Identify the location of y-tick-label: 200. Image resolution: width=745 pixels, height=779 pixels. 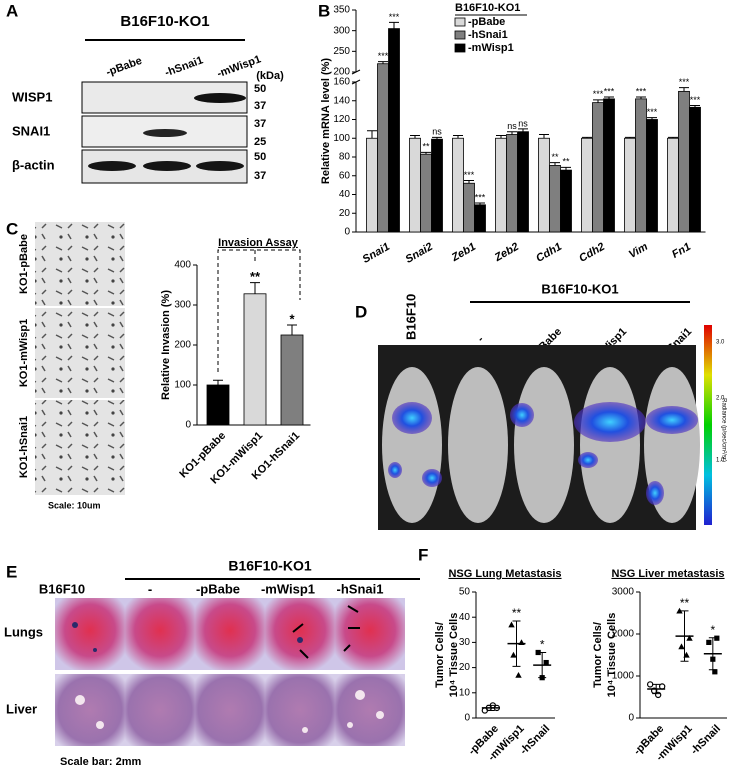
(341, 72).